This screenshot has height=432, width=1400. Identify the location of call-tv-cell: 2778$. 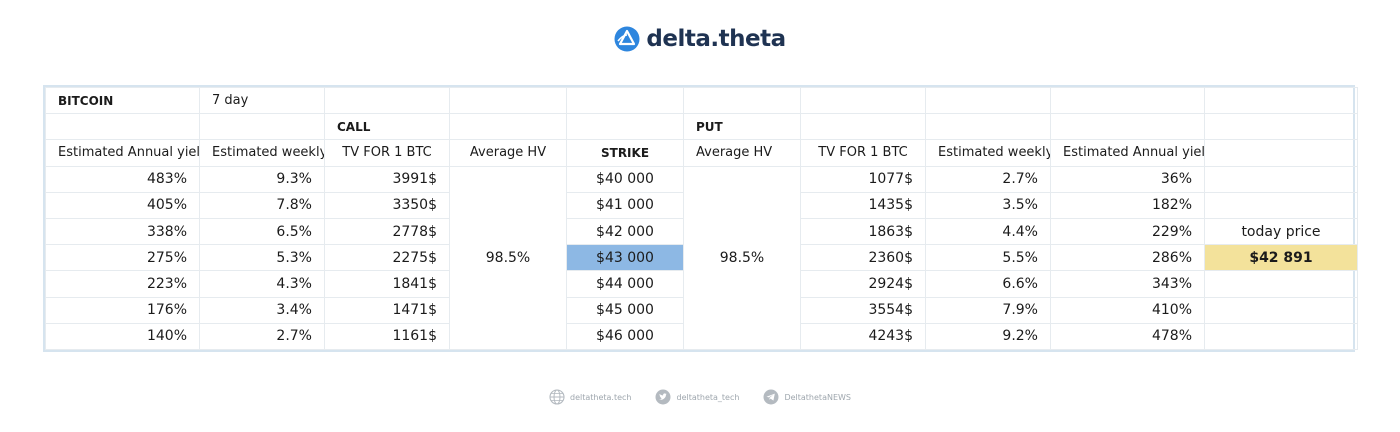
(387, 231).